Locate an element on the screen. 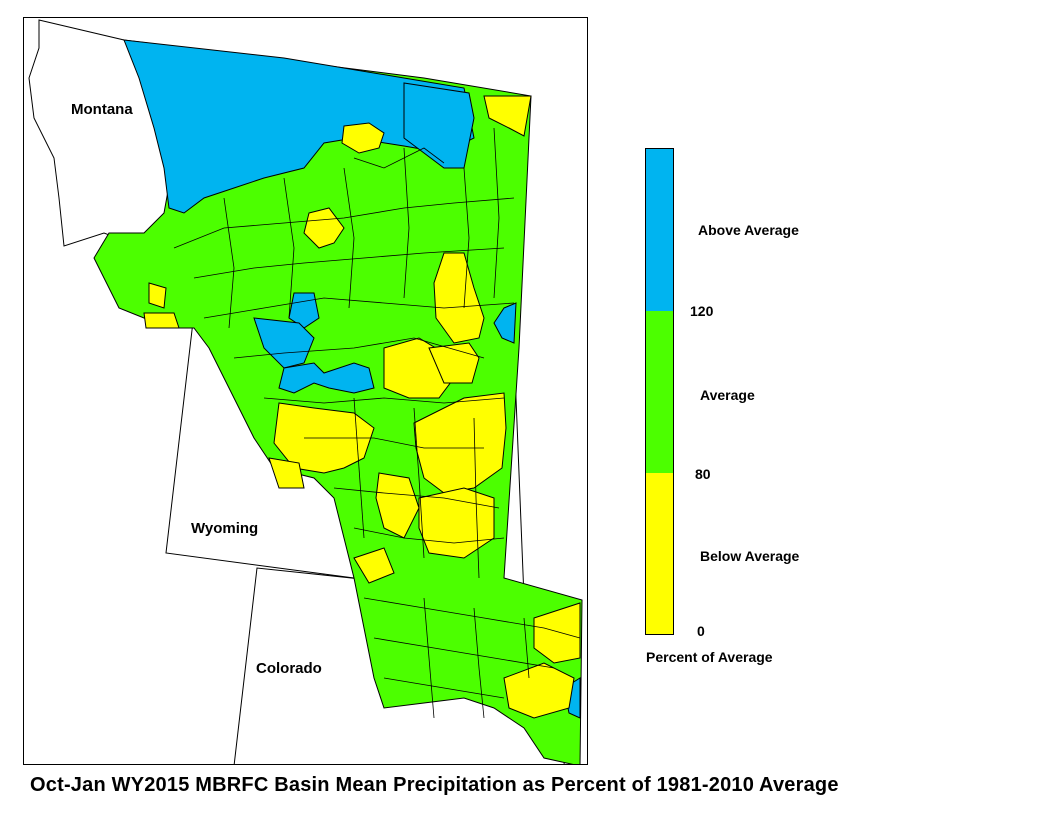  legend-break-120: 120 is located at coordinates (702, 311).